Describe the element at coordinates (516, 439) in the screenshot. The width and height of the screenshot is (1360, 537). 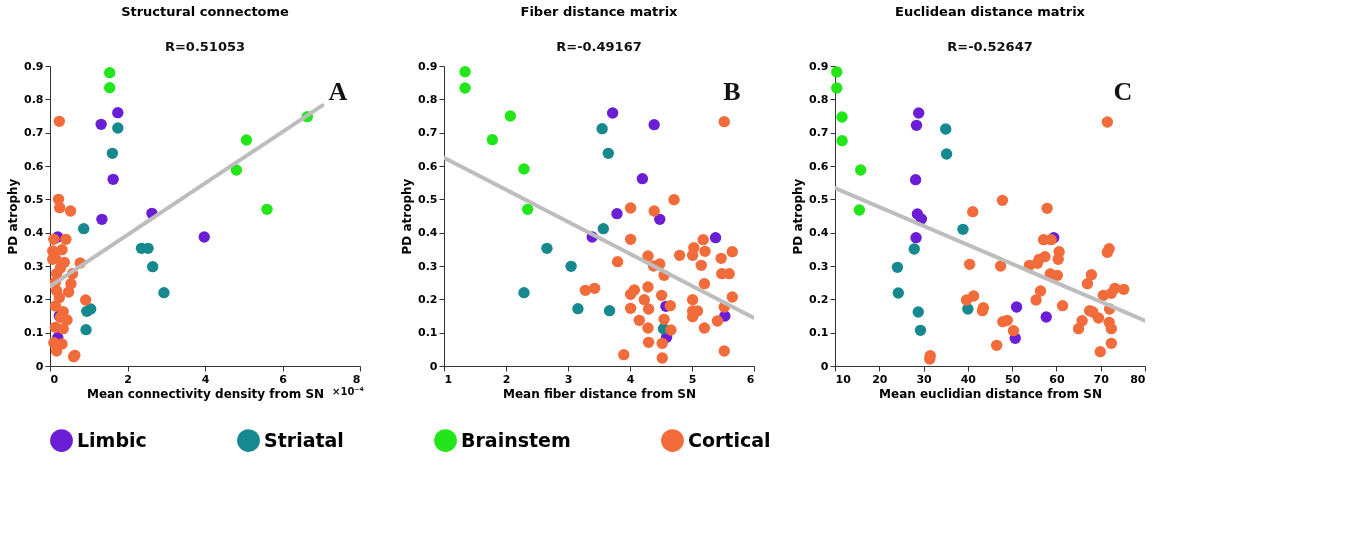
I see `legend-label: Brainstem` at that location.